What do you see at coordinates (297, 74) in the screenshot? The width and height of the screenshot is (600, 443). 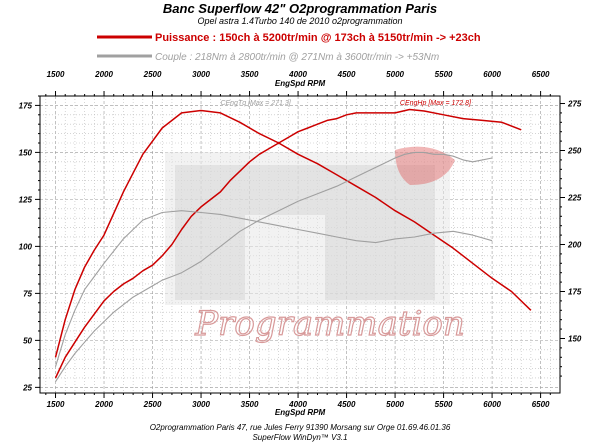 I see `x-tick-label-top: 4000` at bounding box center [297, 74].